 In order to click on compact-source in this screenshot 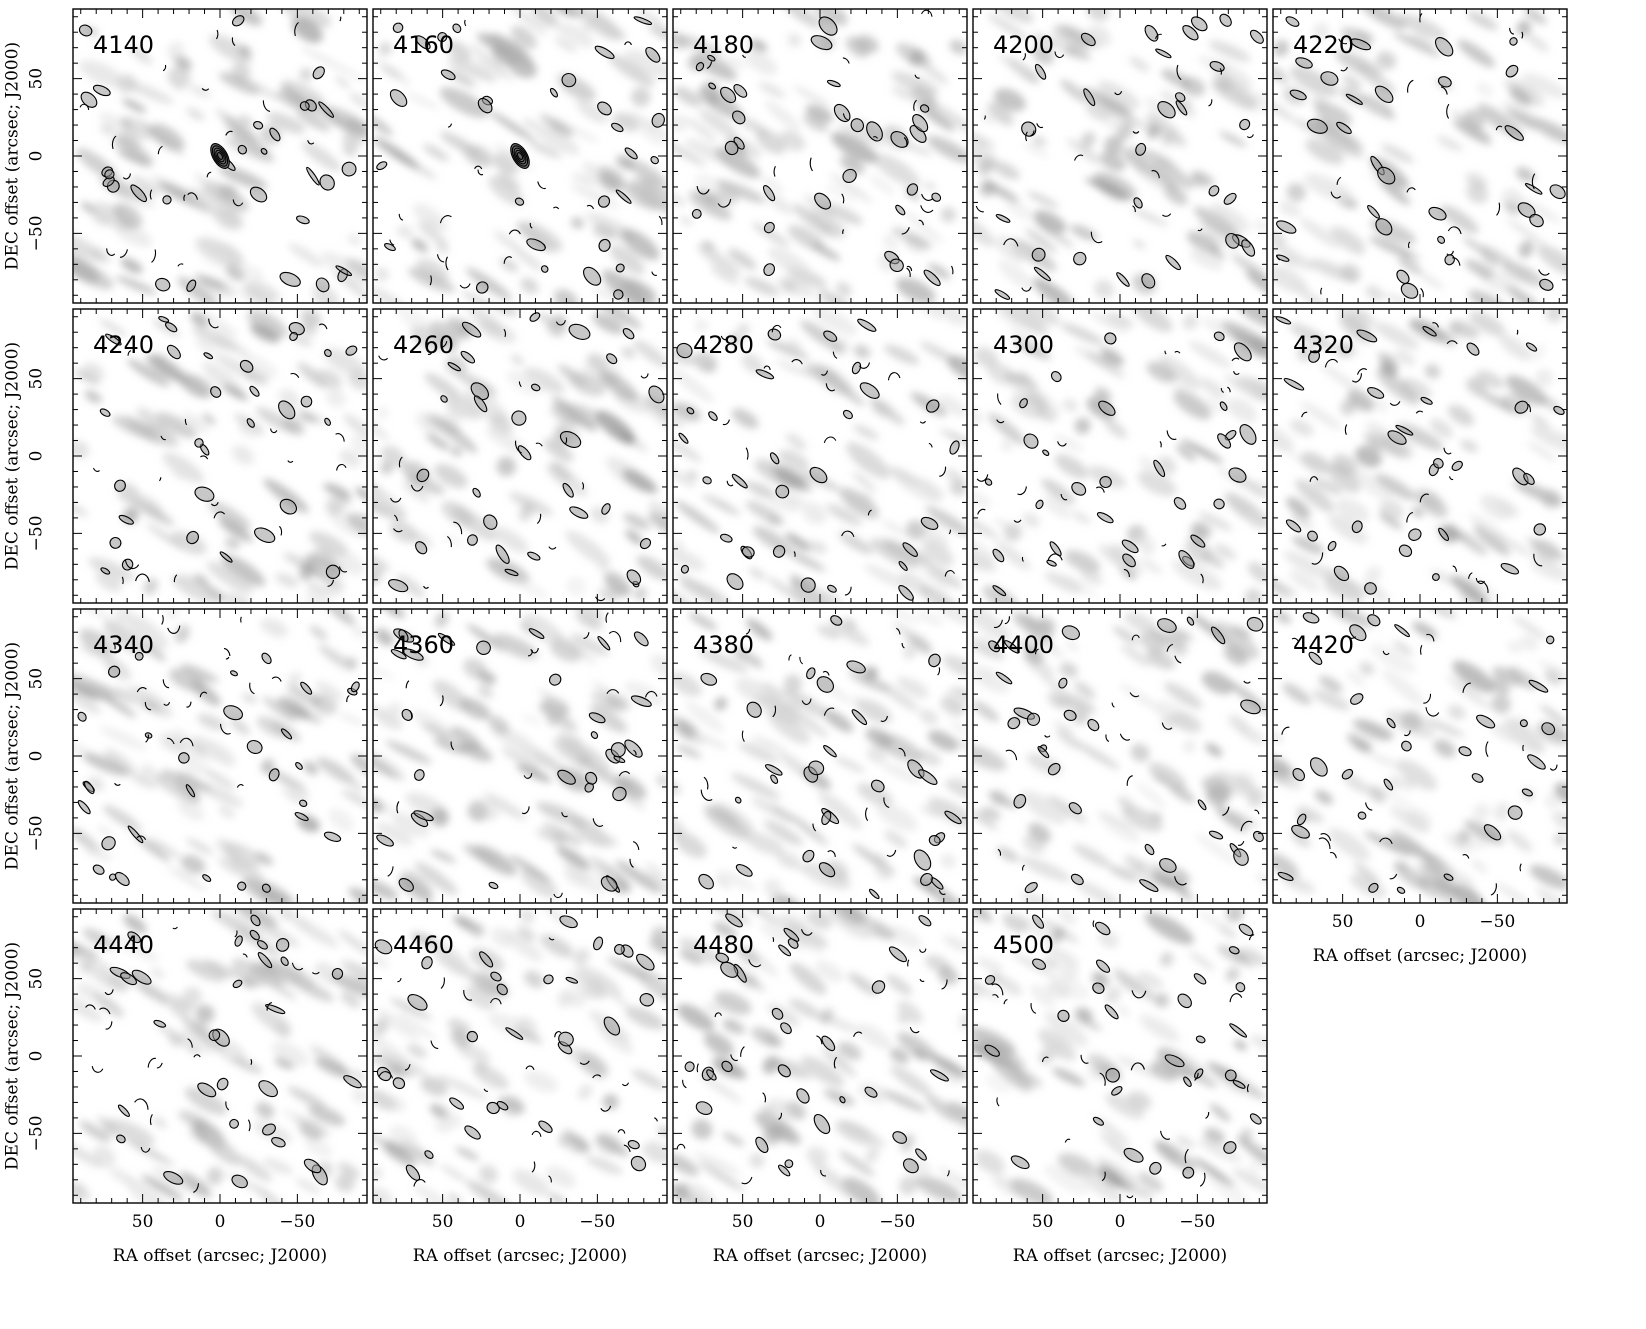, I will do `click(220, 156)`.